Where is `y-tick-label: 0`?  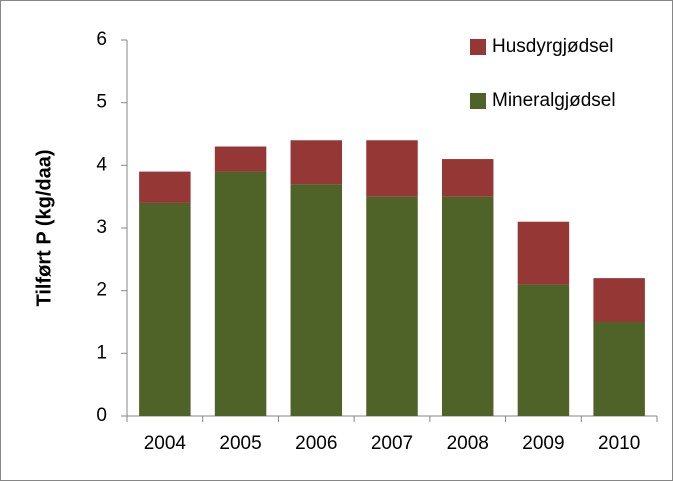 y-tick-label: 0 is located at coordinates (101, 415).